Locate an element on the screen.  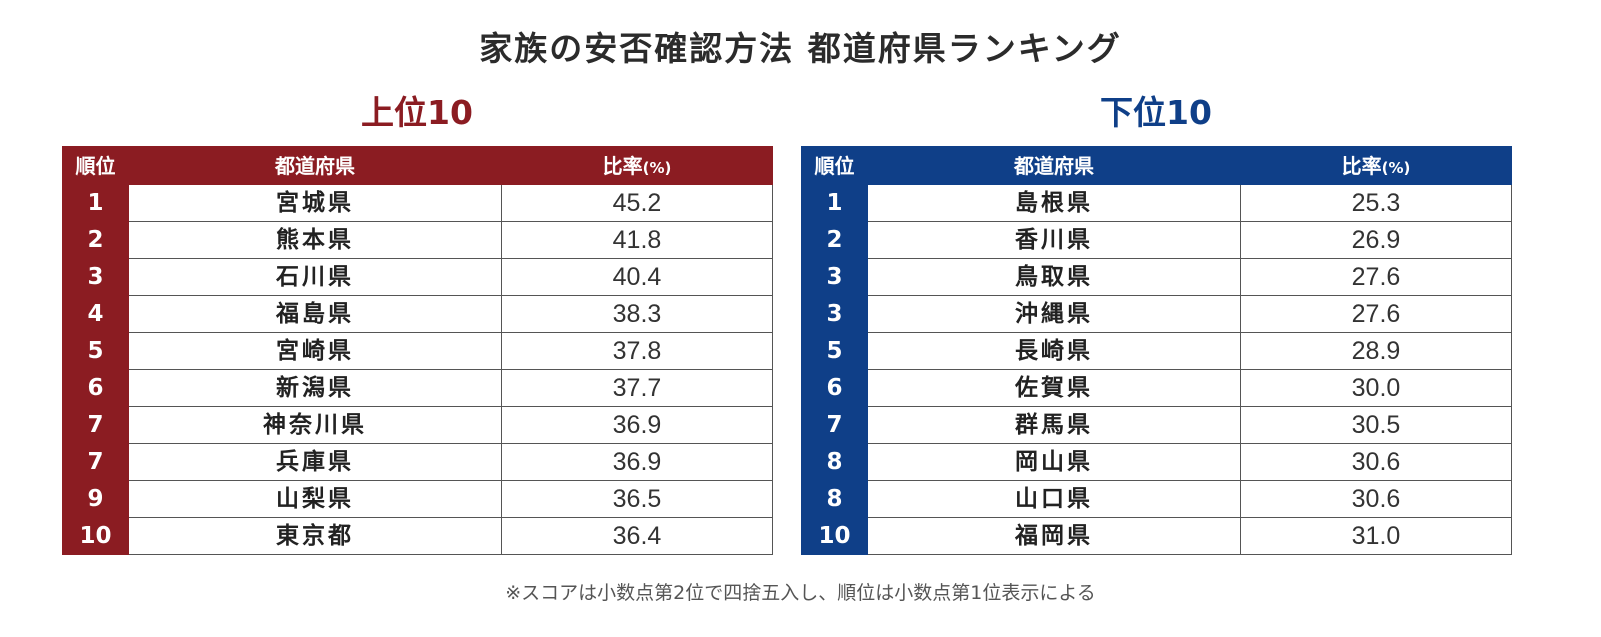
table-row: 9 山梨県 36.5 is located at coordinates (417, 499).